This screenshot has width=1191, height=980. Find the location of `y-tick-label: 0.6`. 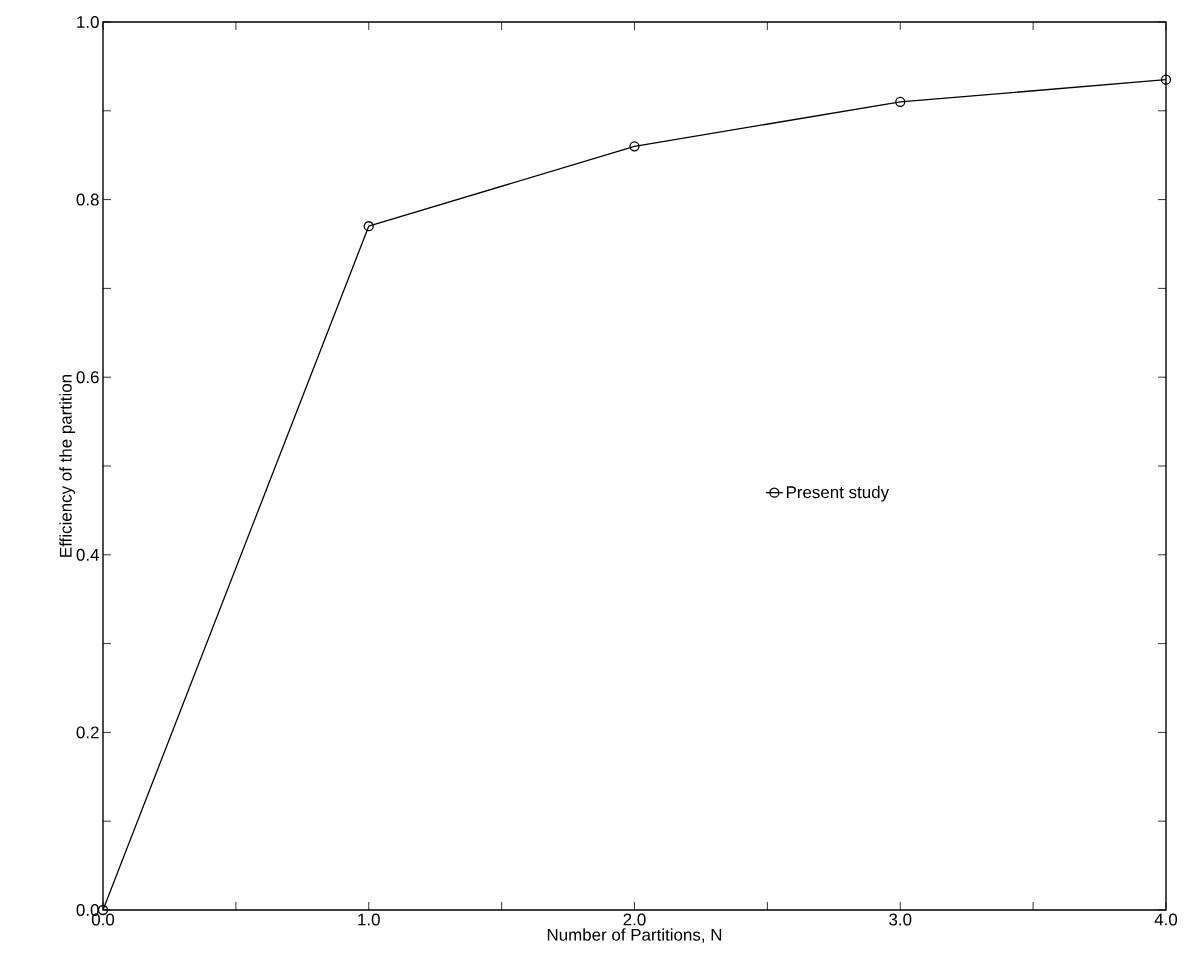

y-tick-label: 0.6 is located at coordinates (87, 377).